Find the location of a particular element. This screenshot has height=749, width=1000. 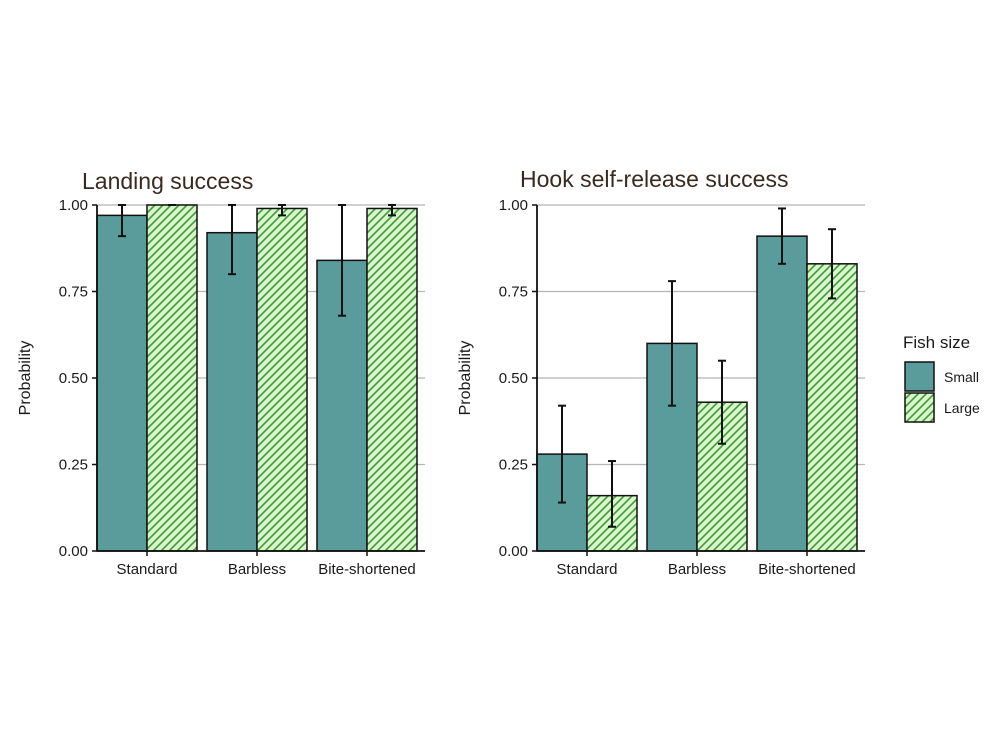

chart-title: Hook self-release success is located at coordinates (654, 179).